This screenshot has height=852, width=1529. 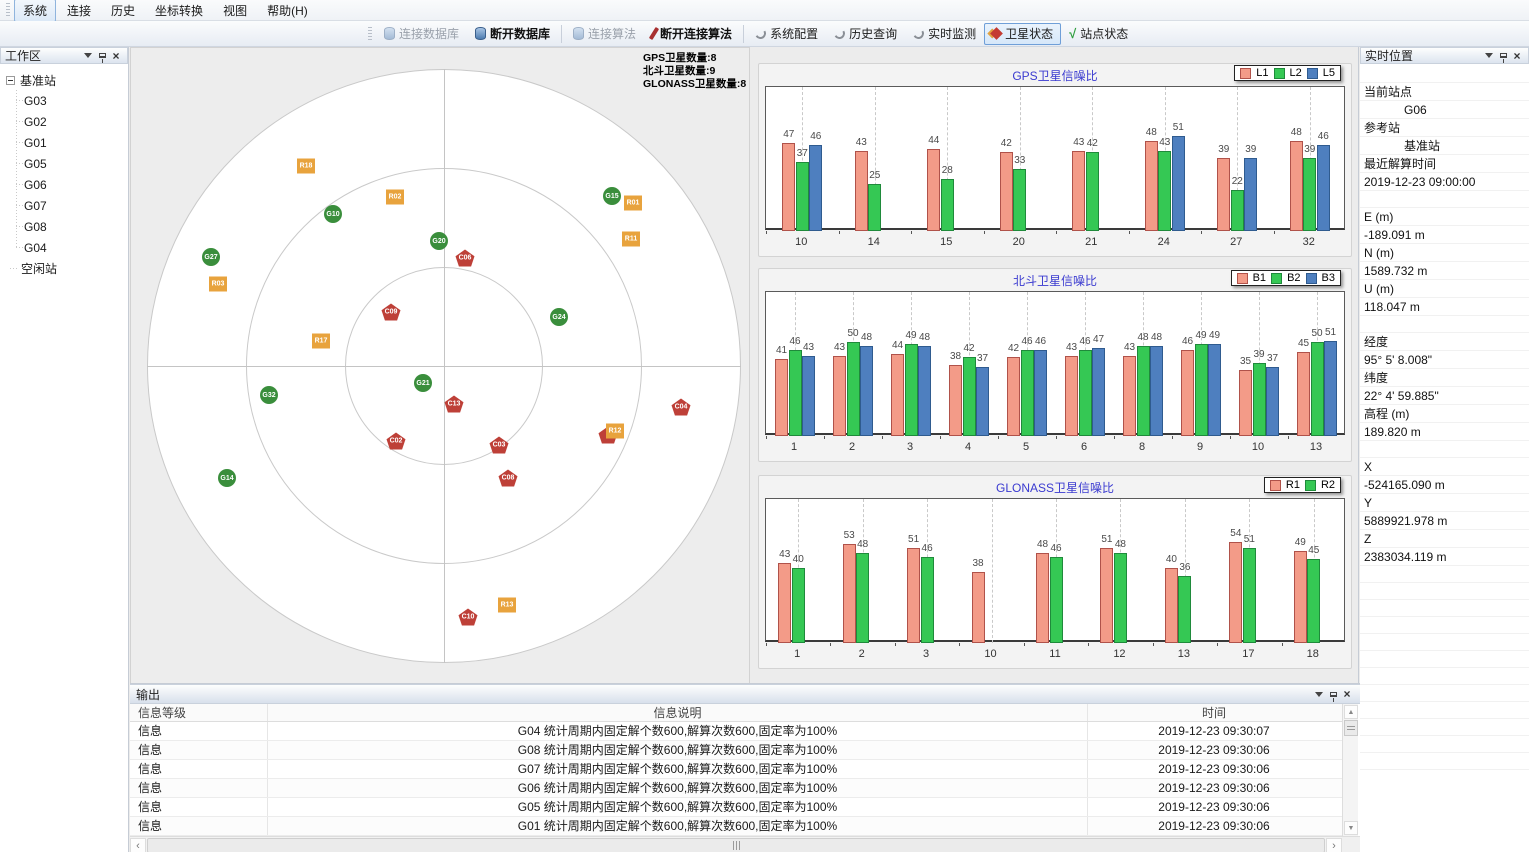 I want to click on output-column-header-3: 时间, so click(x=1213, y=713).